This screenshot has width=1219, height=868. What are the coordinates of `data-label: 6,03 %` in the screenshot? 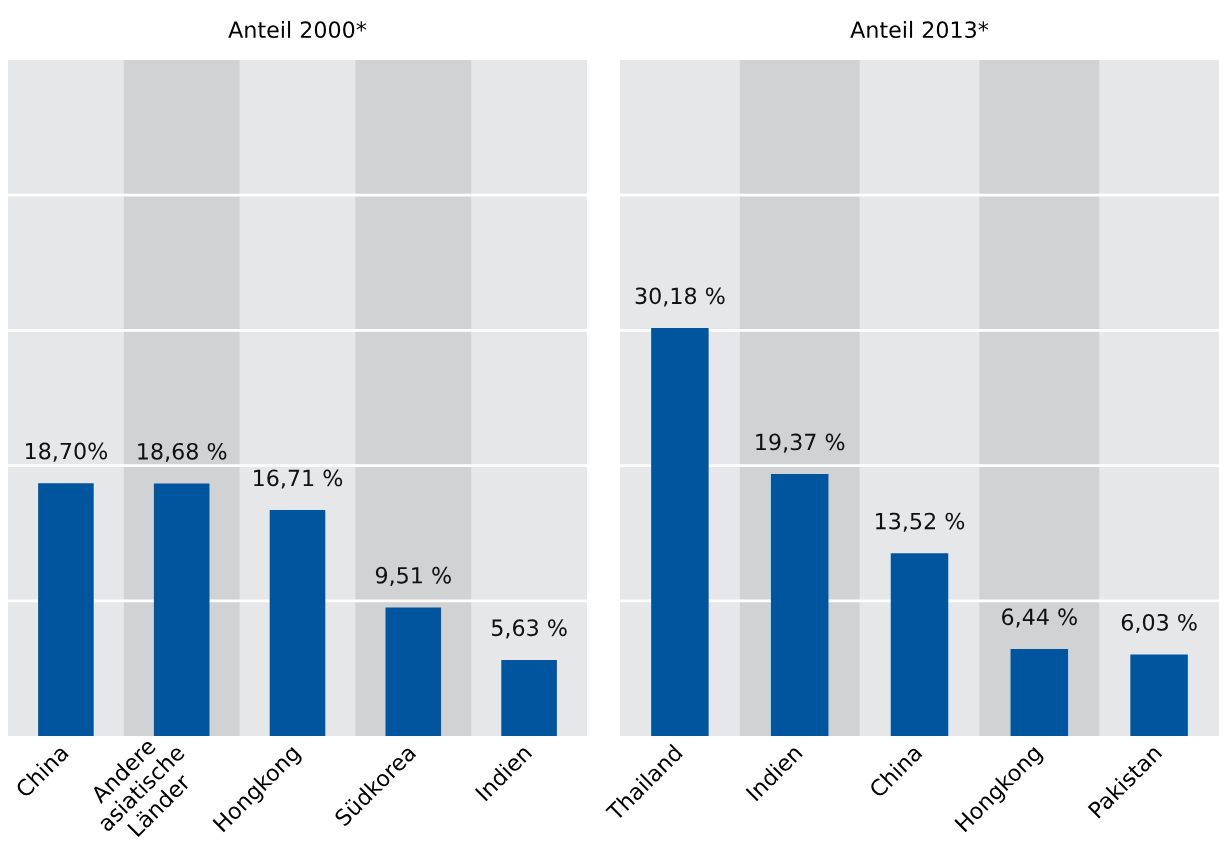 It's located at (1159, 623).